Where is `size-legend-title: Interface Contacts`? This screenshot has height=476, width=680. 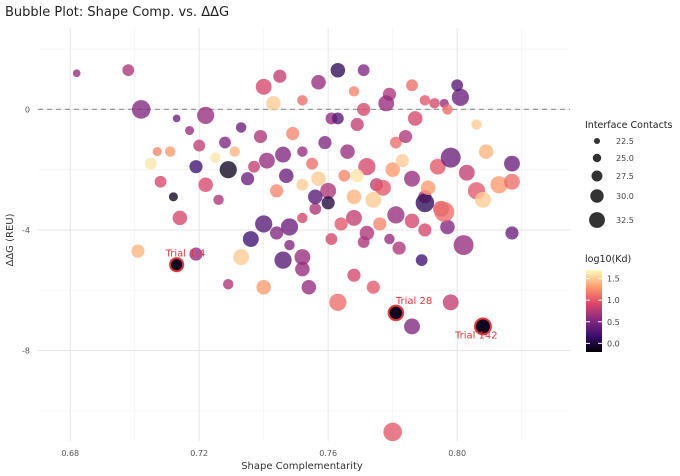
size-legend-title: Interface Contacts is located at coordinates (629, 125).